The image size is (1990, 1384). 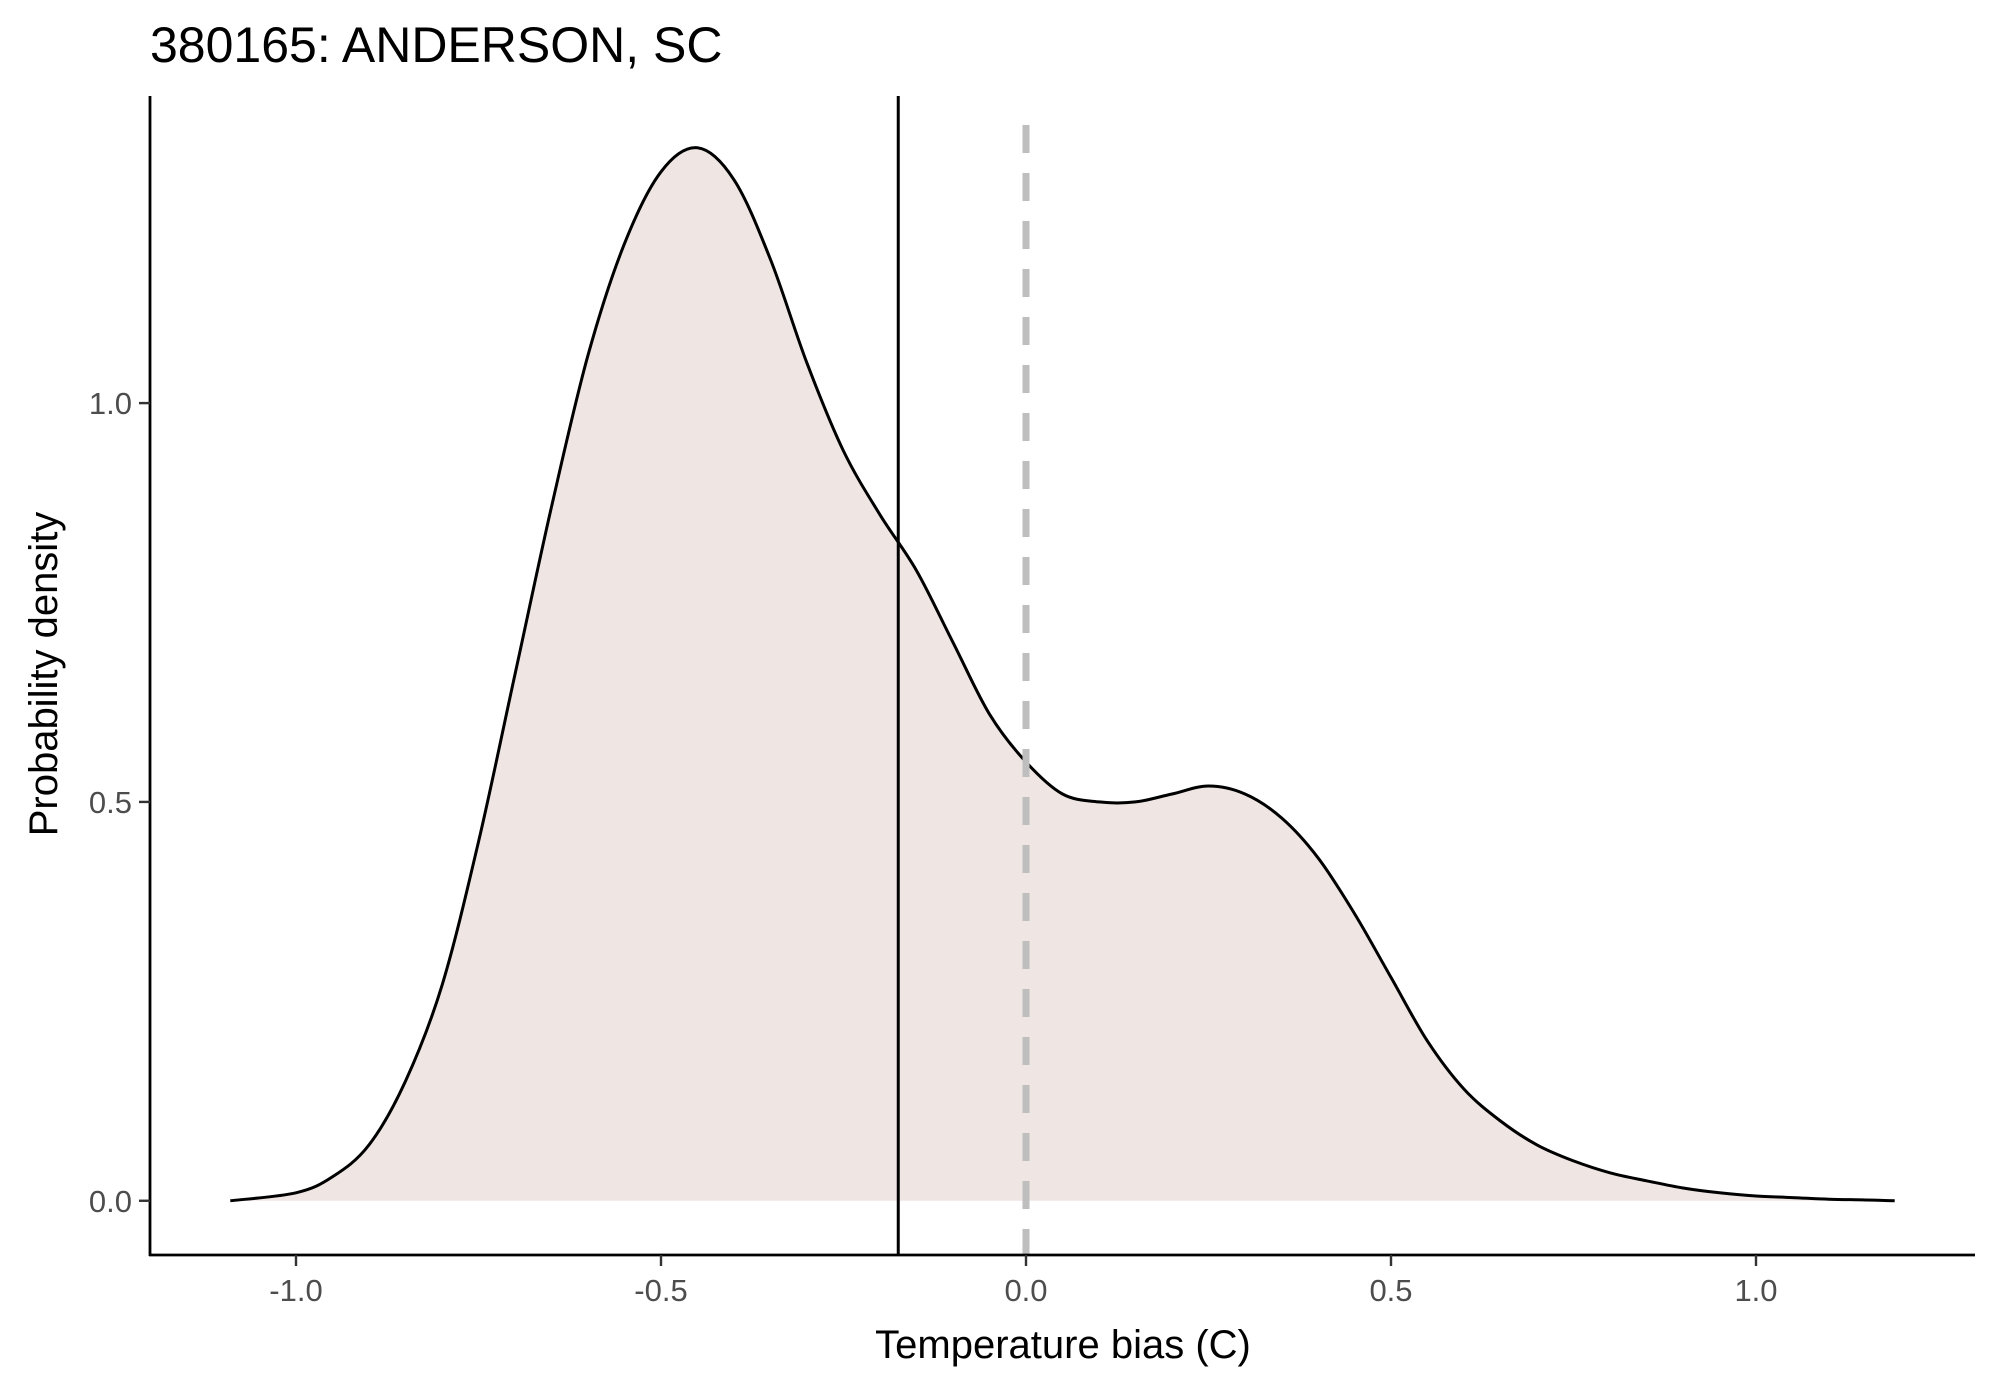 What do you see at coordinates (1025, 1290) in the screenshot?
I see `x-tick-label: 0.0` at bounding box center [1025, 1290].